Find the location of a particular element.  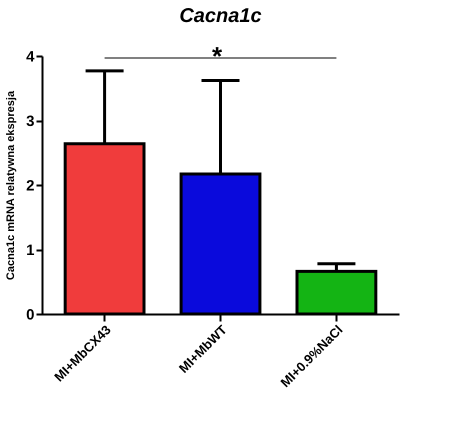

y-tick-label: 0 is located at coordinates (30, 315).